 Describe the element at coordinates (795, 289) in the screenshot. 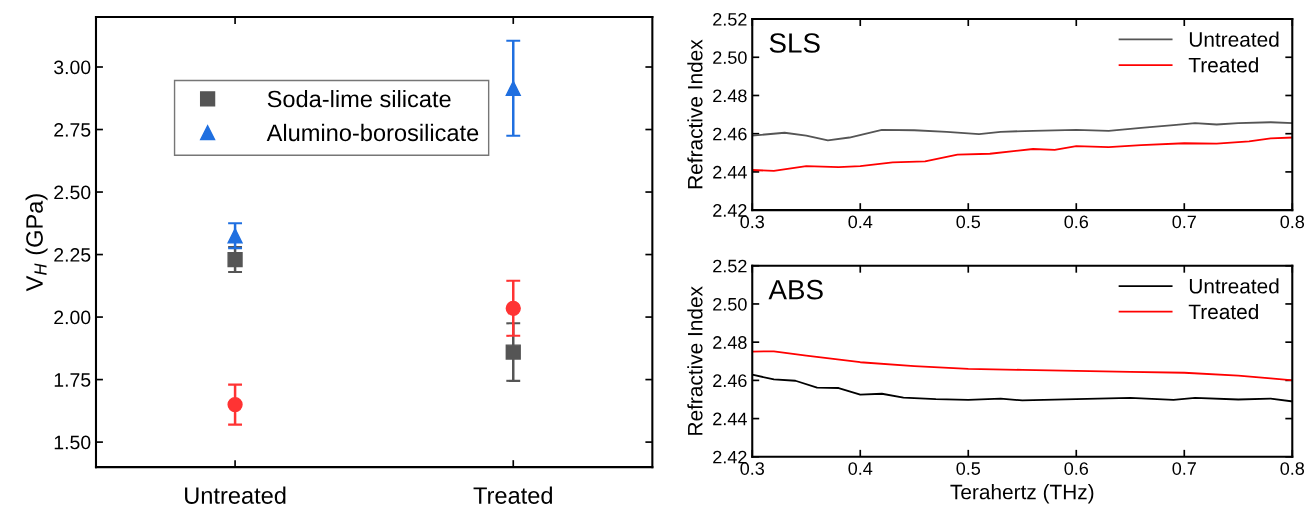

I see `annotation: ABS` at that location.